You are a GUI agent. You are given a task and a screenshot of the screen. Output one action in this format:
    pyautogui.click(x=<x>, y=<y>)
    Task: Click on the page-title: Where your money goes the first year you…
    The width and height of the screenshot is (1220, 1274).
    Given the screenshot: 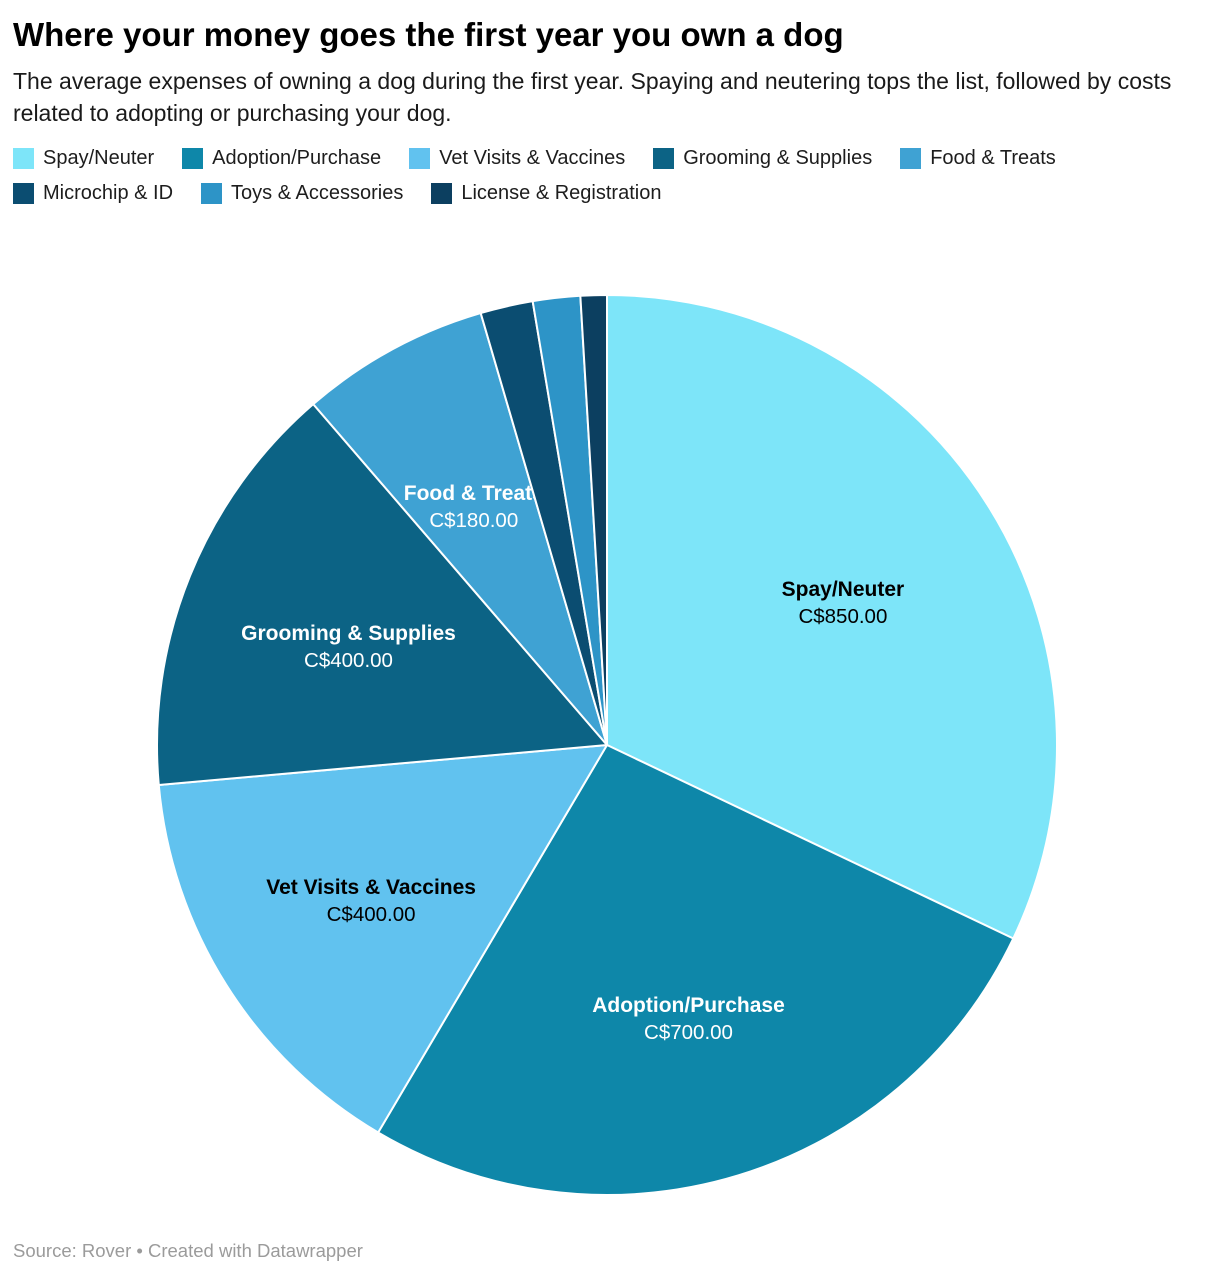 What is the action you would take?
    pyautogui.click(x=428, y=34)
    